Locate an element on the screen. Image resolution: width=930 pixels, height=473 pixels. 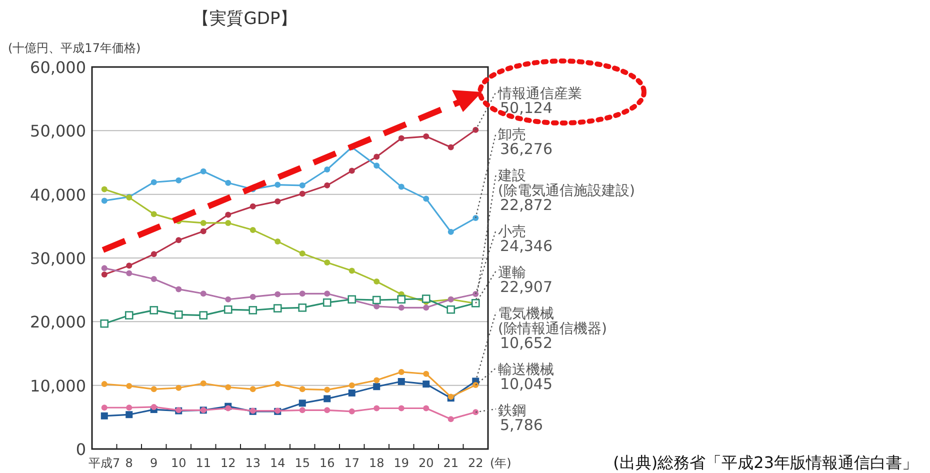
series-label: 運輸 is located at coordinates (512, 273).